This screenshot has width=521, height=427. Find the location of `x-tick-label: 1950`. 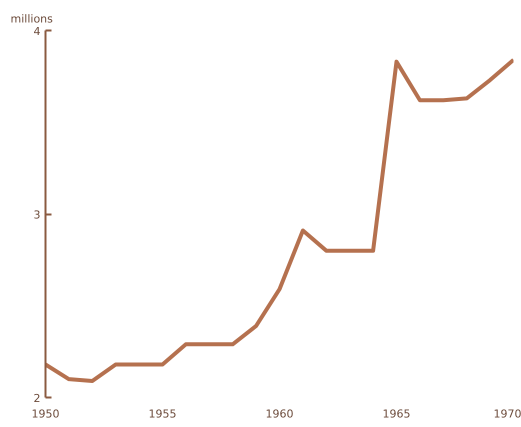

x-tick-label: 1950 is located at coordinates (46, 414).